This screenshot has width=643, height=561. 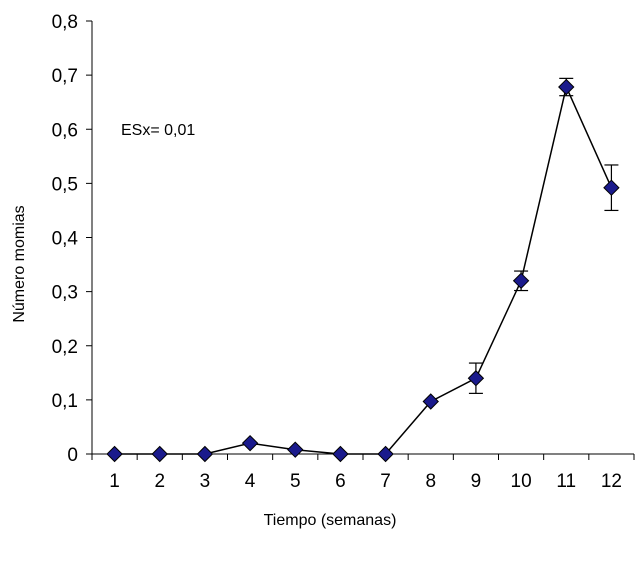 What do you see at coordinates (295, 481) in the screenshot?
I see `x-tick-label: 5` at bounding box center [295, 481].